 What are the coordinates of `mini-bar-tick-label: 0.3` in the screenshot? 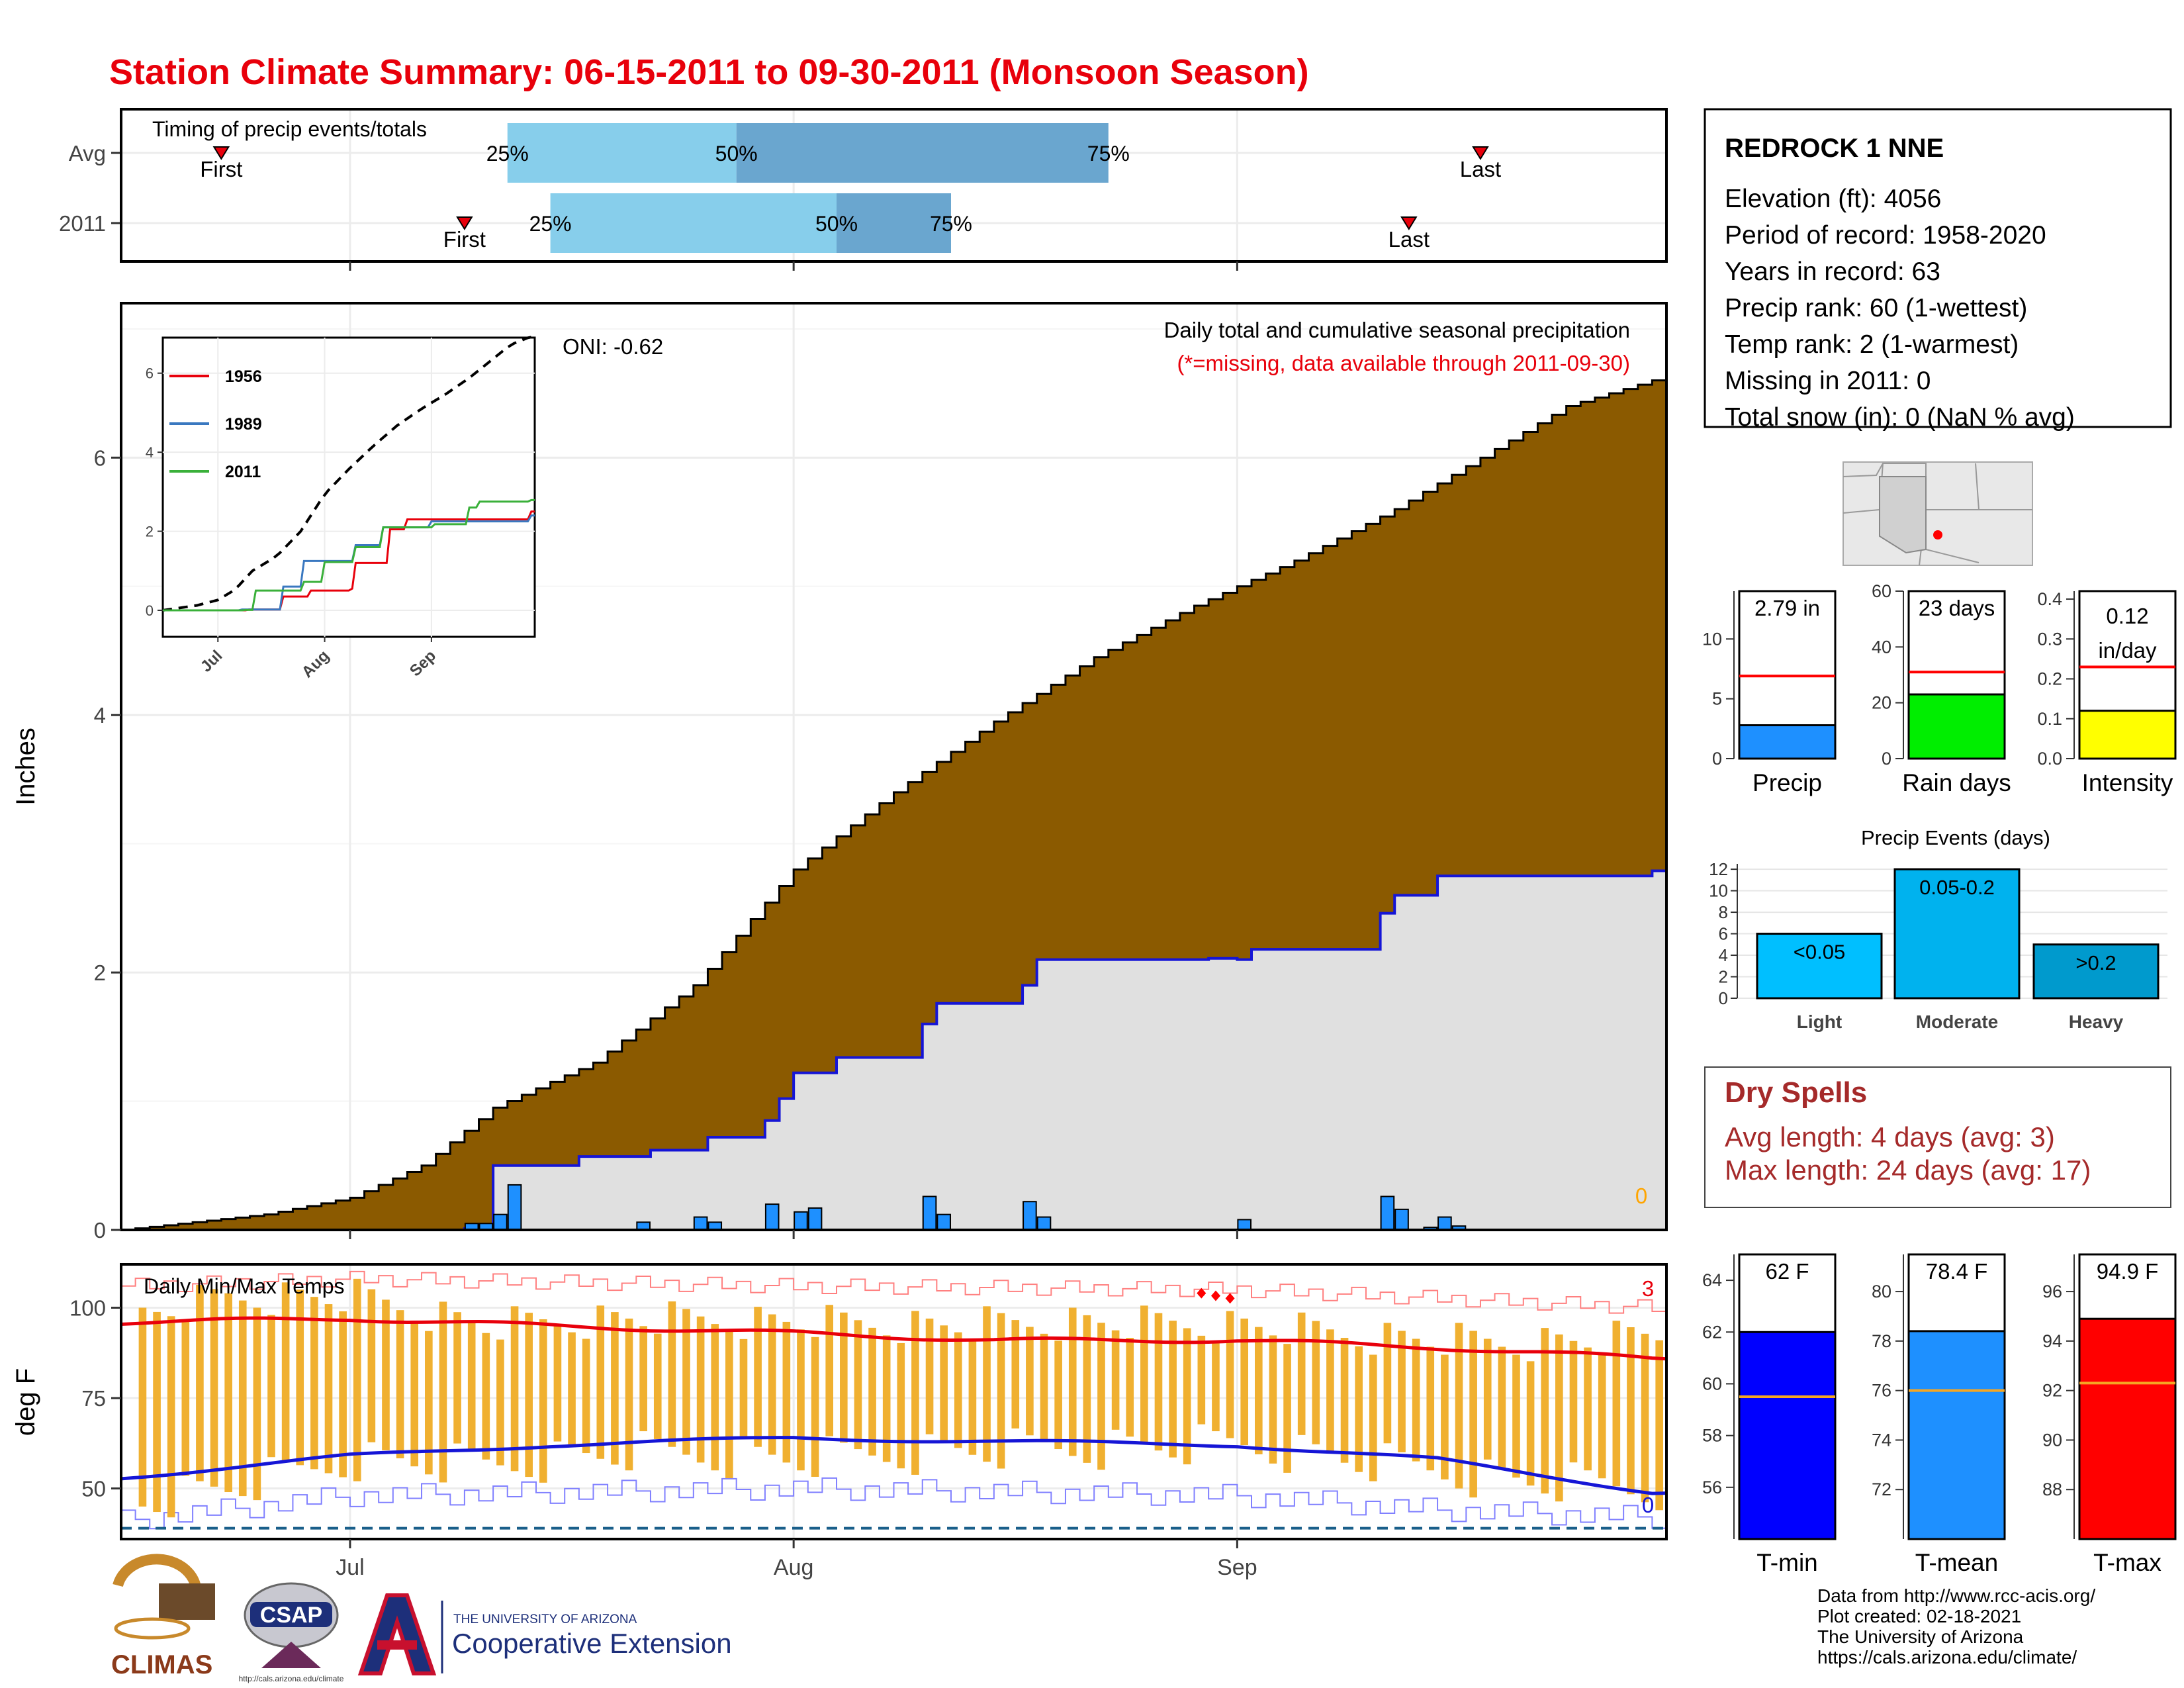 It's located at (2049, 639).